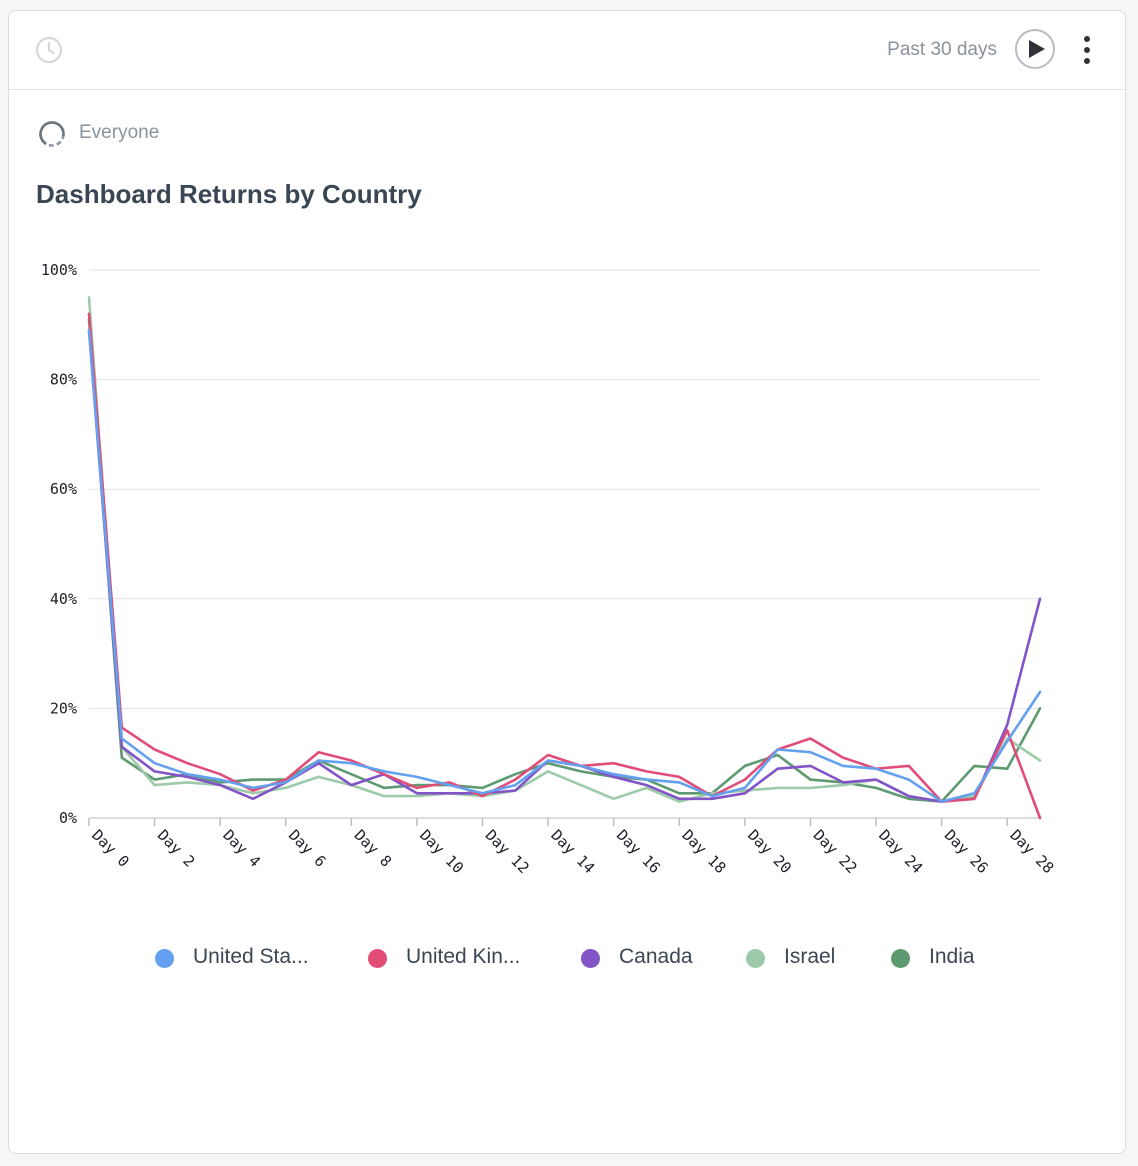 The height and width of the screenshot is (1166, 1138). I want to click on y-tick-label: 0%, so click(68, 818).